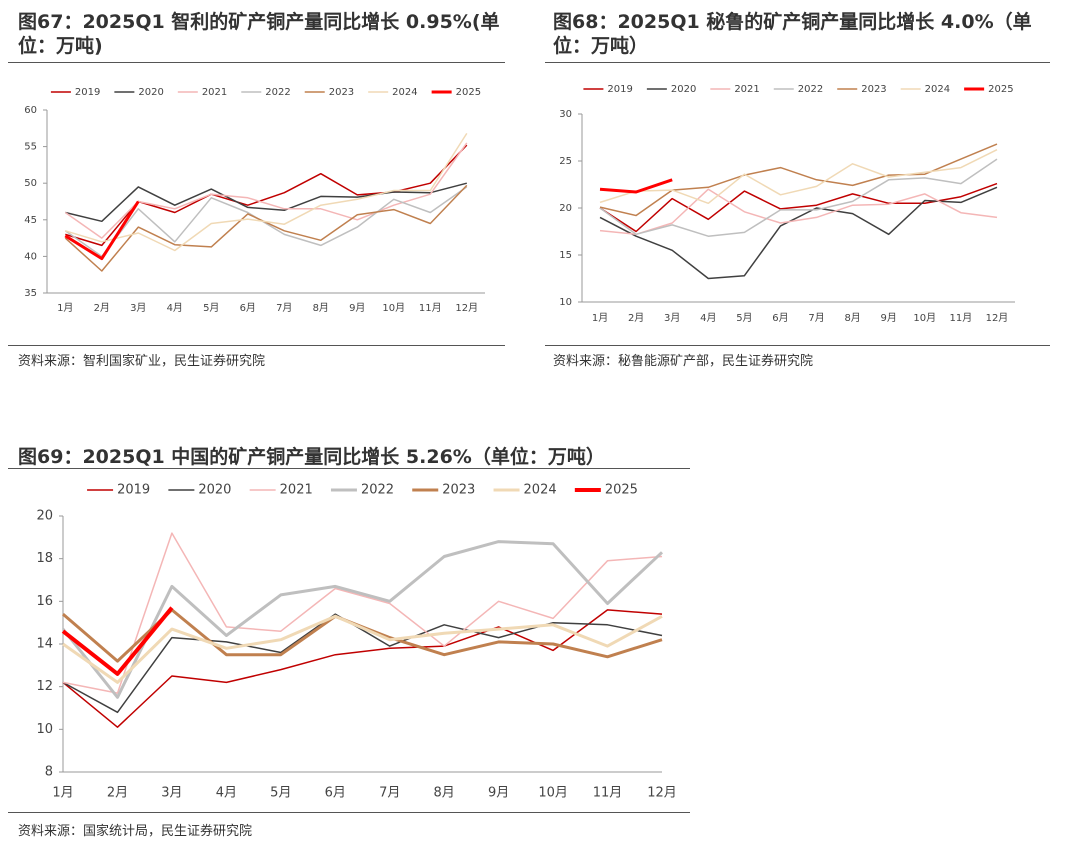 The image size is (1080, 850). Describe the element at coordinates (44, 644) in the screenshot. I see `y-tick-label: 14` at that location.